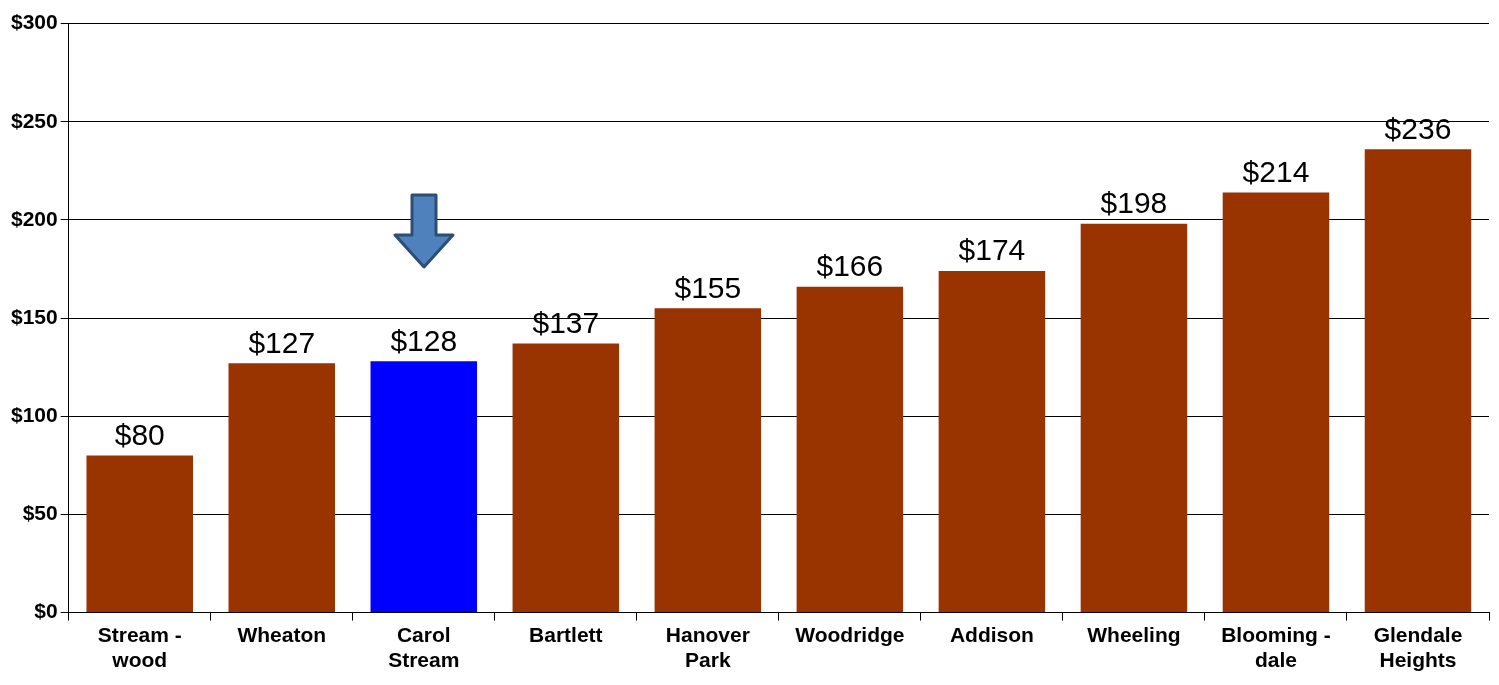  Describe the element at coordinates (282, 634) in the screenshot. I see `x-tick-label: Wheaton` at that location.